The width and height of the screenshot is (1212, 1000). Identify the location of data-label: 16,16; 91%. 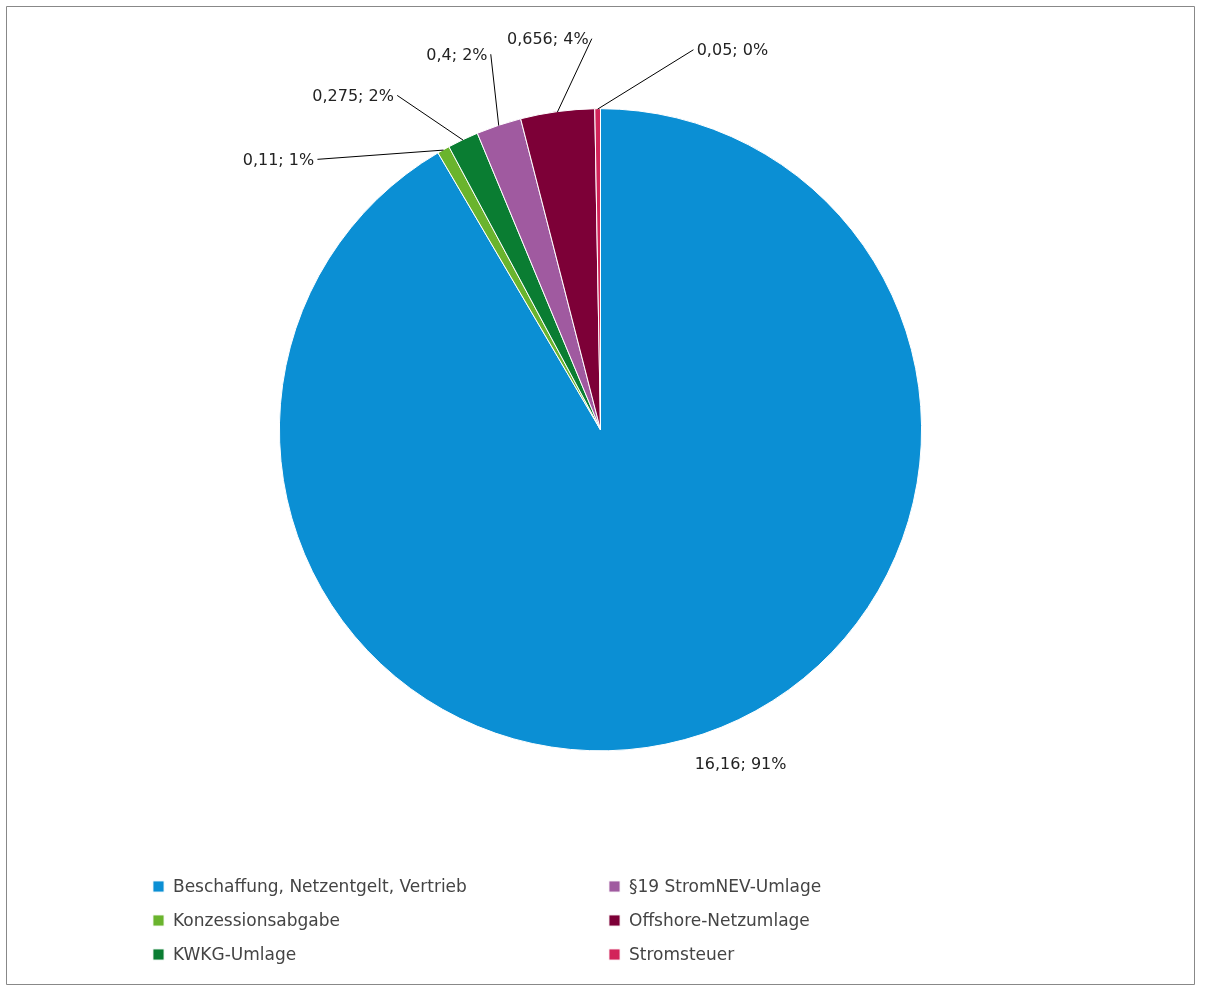
(740, 764).